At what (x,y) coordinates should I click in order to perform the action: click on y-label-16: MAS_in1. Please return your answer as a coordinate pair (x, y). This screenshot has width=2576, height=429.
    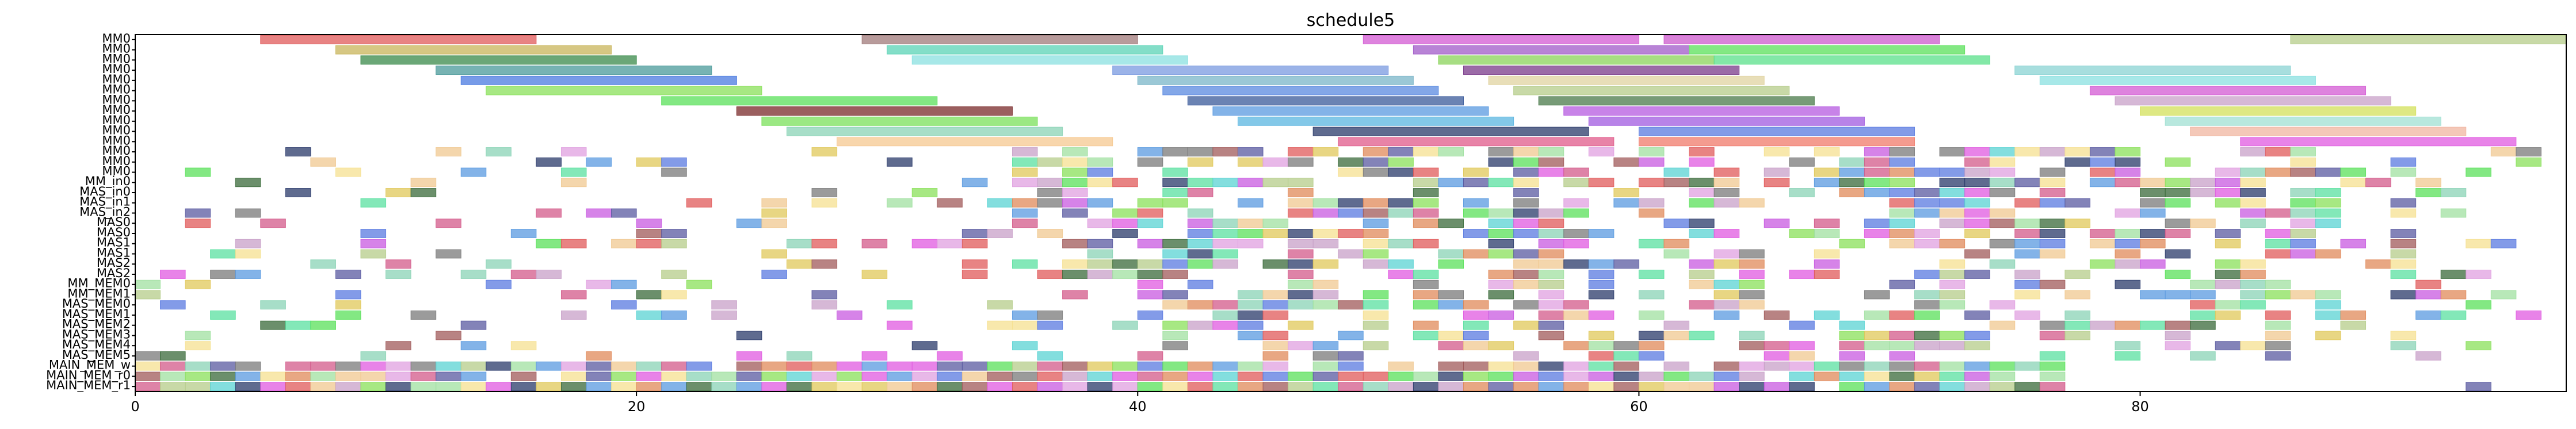
    Looking at the image, I should click on (105, 202).